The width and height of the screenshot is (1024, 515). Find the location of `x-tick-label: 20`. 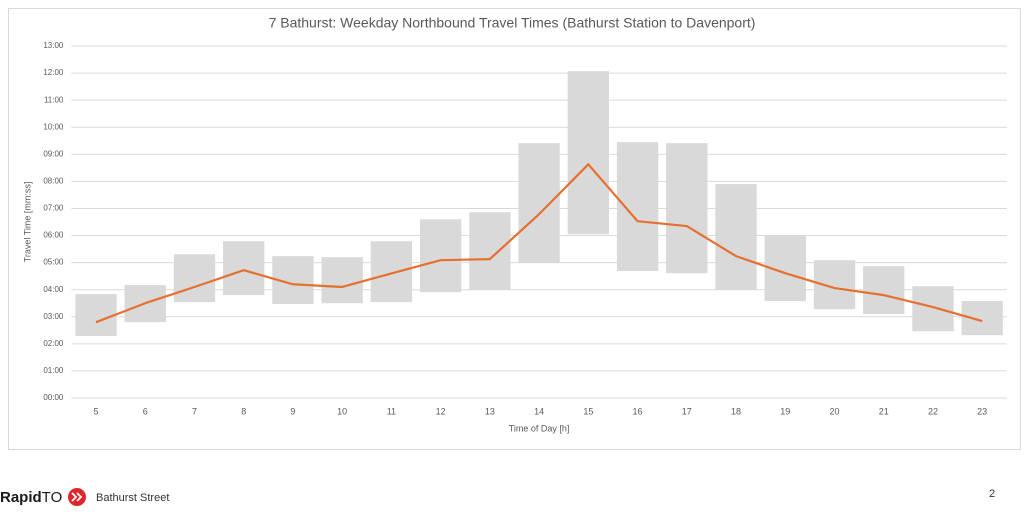

x-tick-label: 20 is located at coordinates (834, 411).